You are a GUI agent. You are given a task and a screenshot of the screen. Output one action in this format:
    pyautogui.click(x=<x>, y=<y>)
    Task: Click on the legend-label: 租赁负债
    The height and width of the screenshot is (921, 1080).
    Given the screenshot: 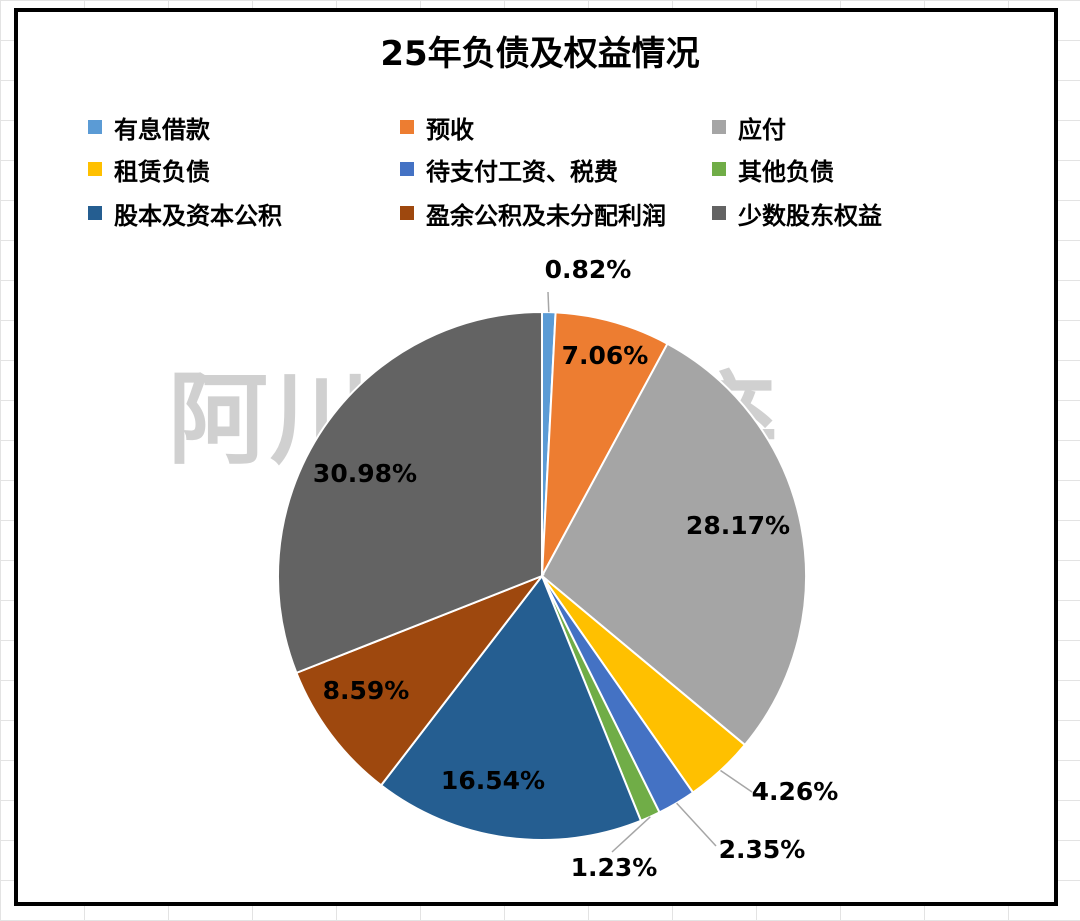 What is the action you would take?
    pyautogui.click(x=162, y=171)
    